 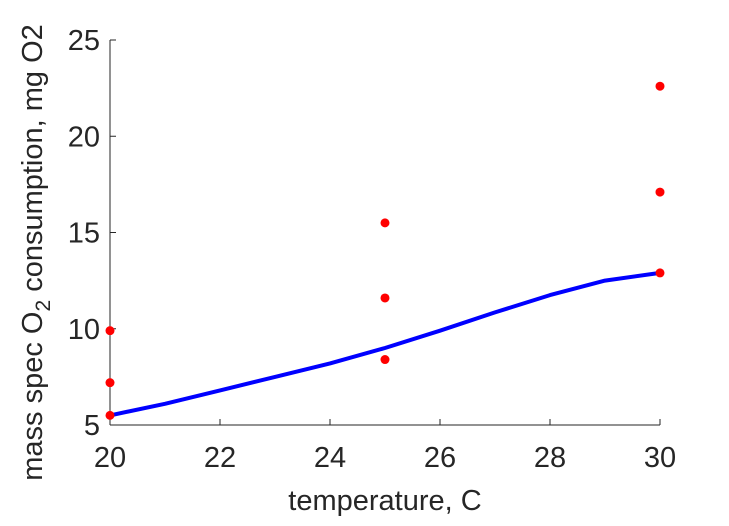 I want to click on y-tick-label: 15, so click(x=84, y=234).